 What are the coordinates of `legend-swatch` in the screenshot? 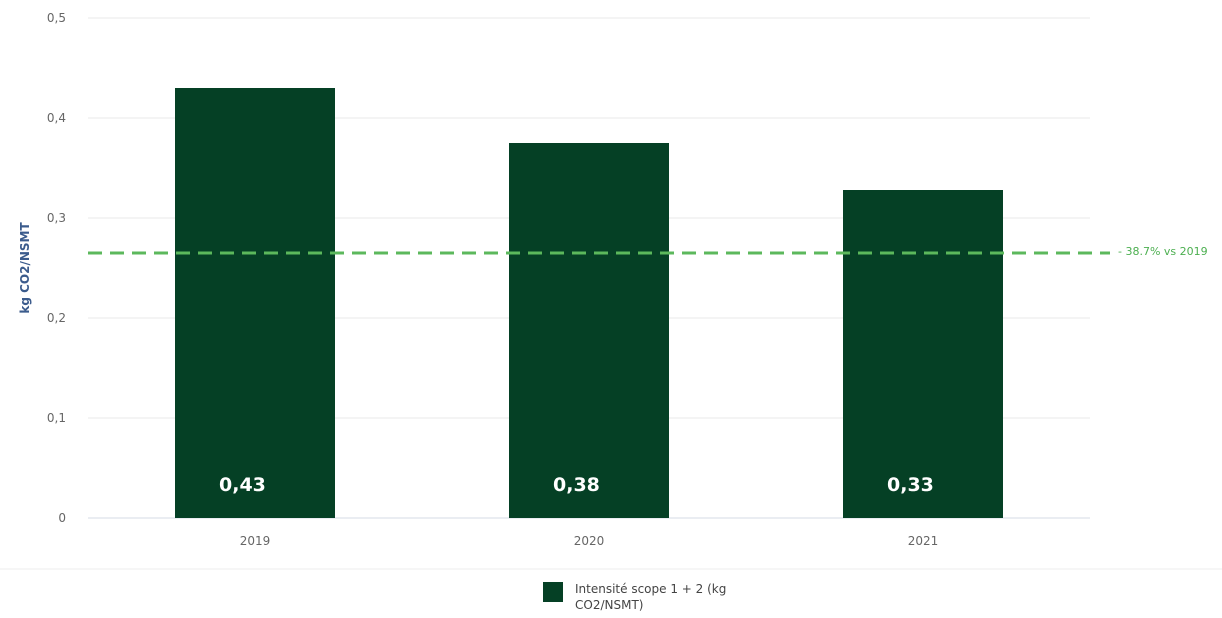 It's located at (553, 592).